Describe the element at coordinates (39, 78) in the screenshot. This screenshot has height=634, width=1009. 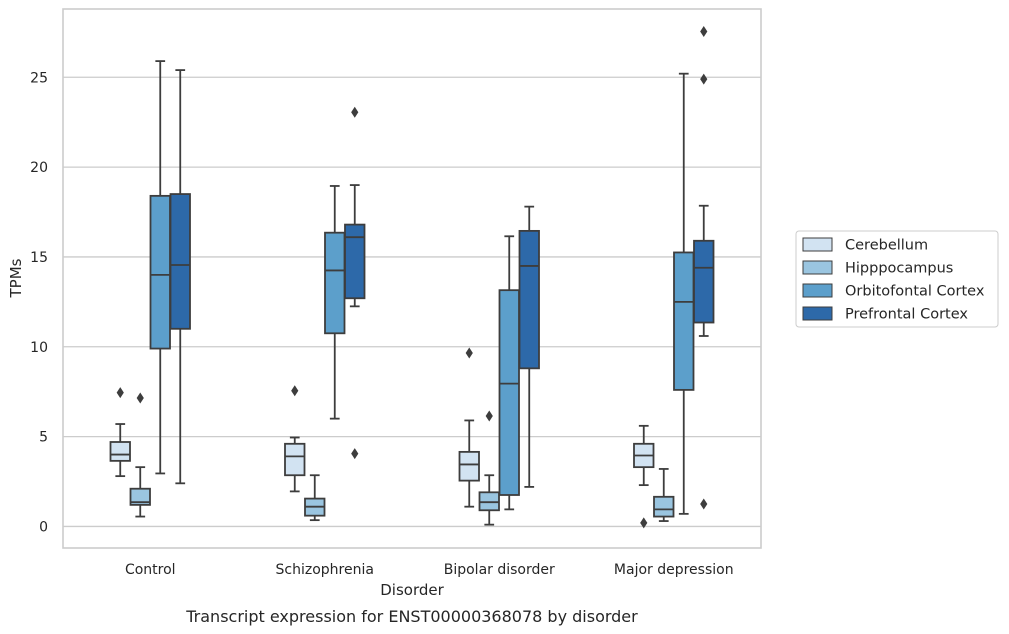
I see `y-tick-label: 25` at that location.